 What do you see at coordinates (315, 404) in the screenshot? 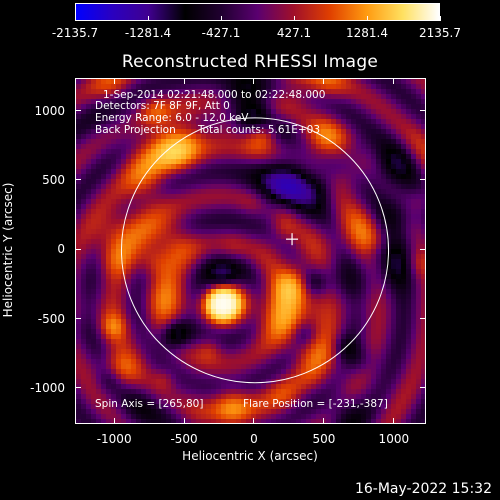
I see `flare-position-label: Flare Position = [-231,-387]` at bounding box center [315, 404].